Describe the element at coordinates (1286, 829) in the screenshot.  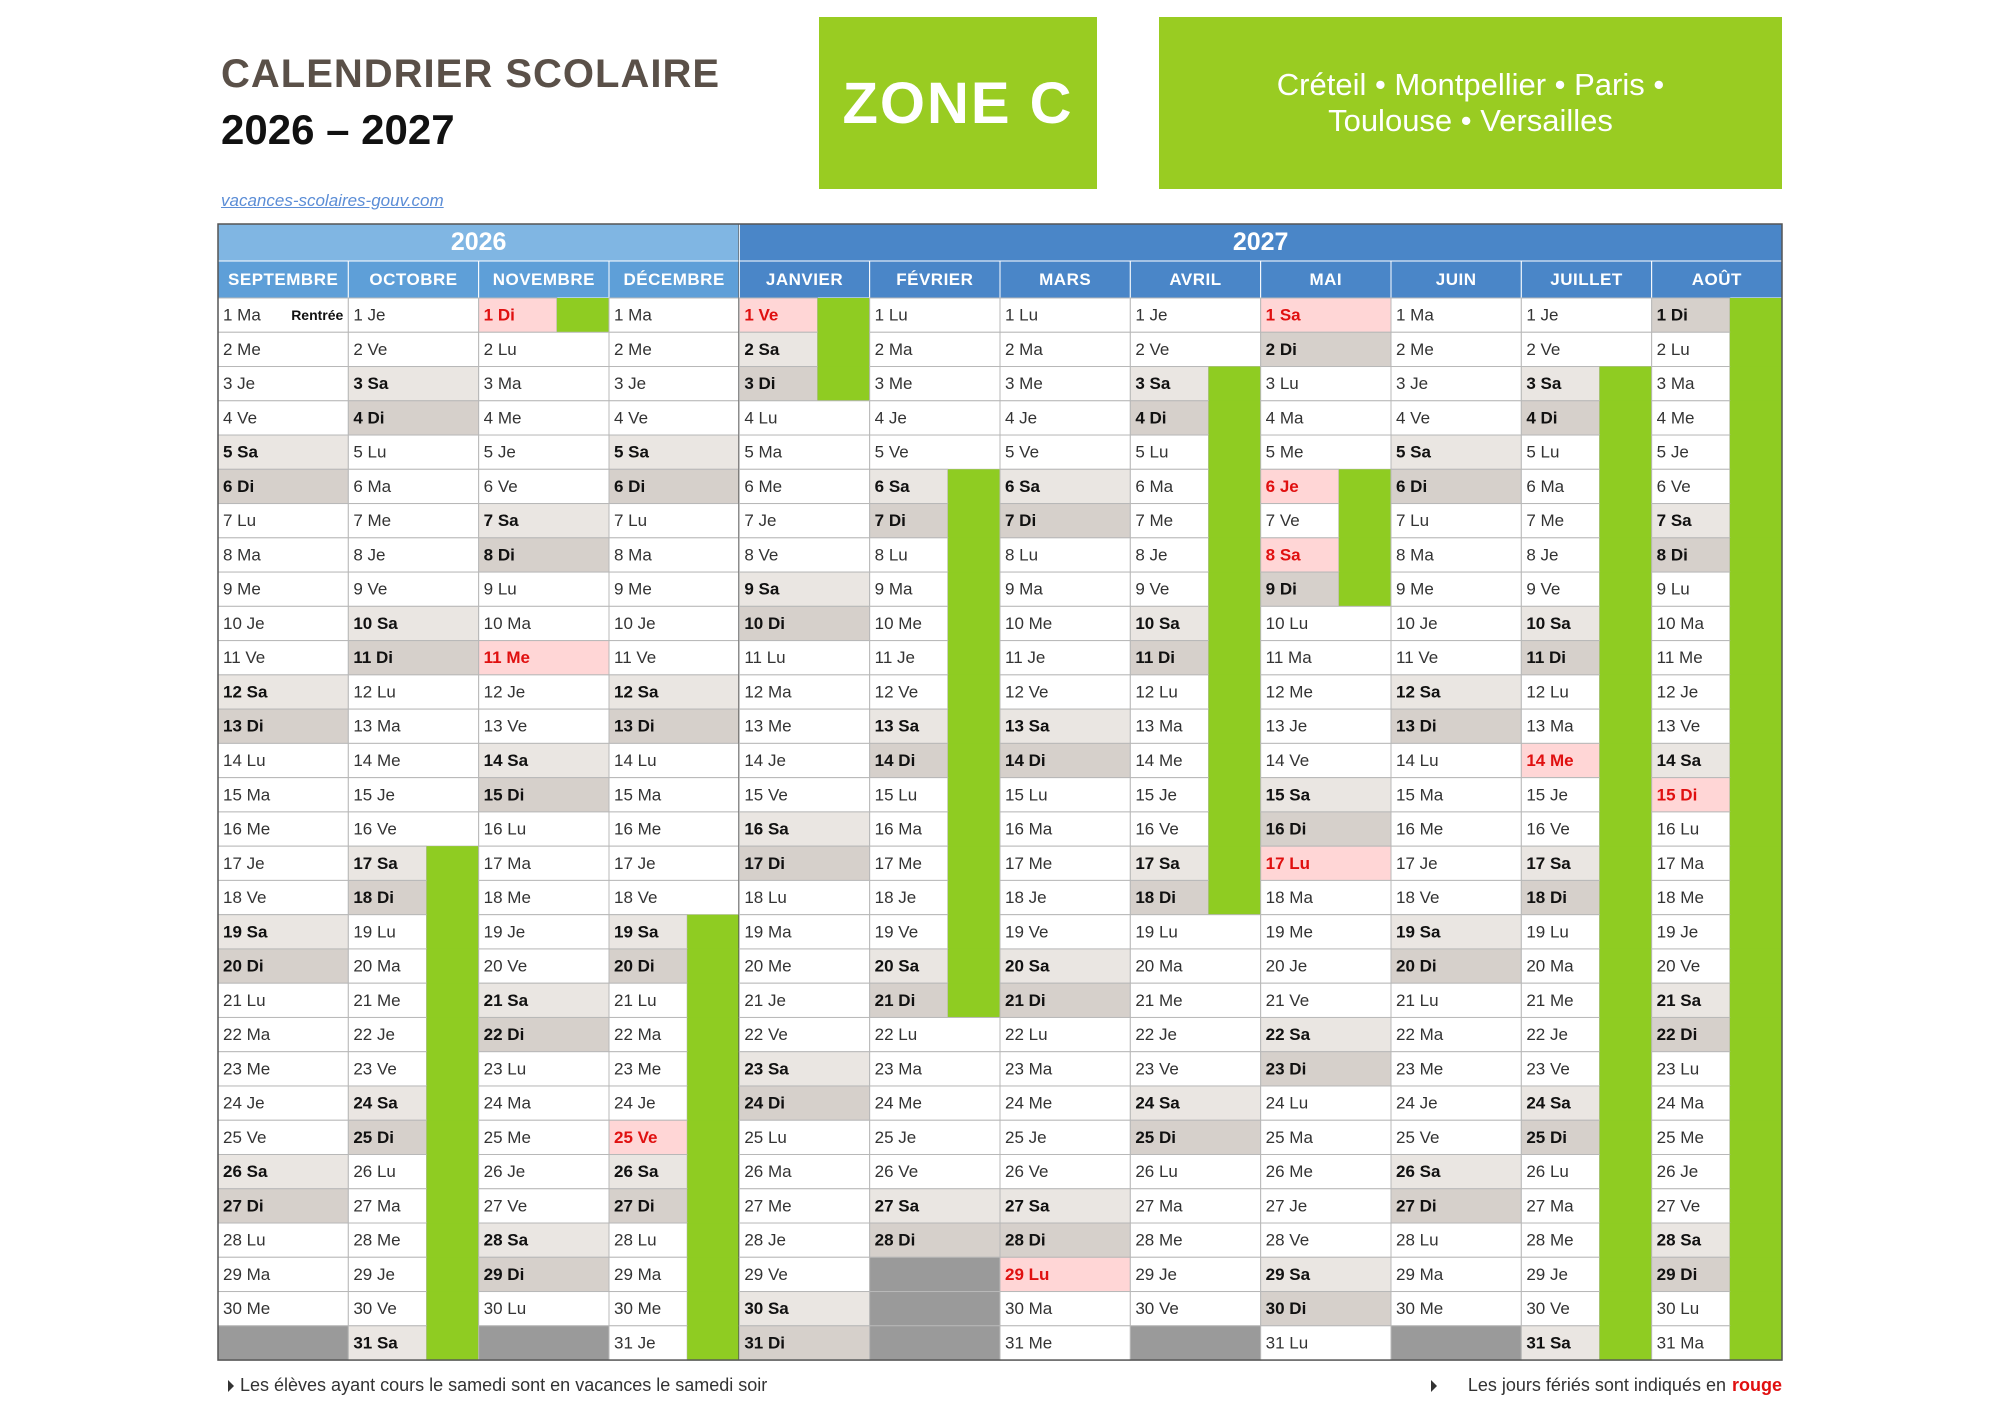
I see `day-label: 16 Di` at that location.